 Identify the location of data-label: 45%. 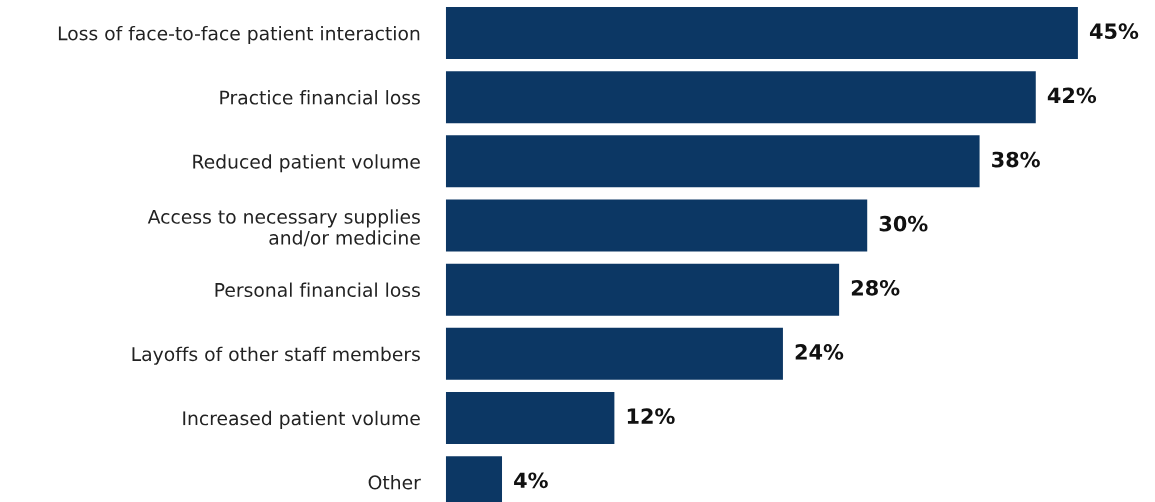
(1114, 31).